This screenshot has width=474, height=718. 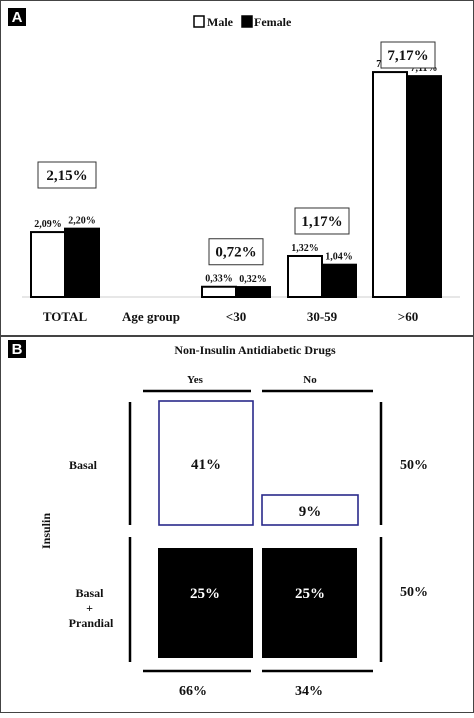 I want to click on cell-basal-no, so click(x=310, y=510).